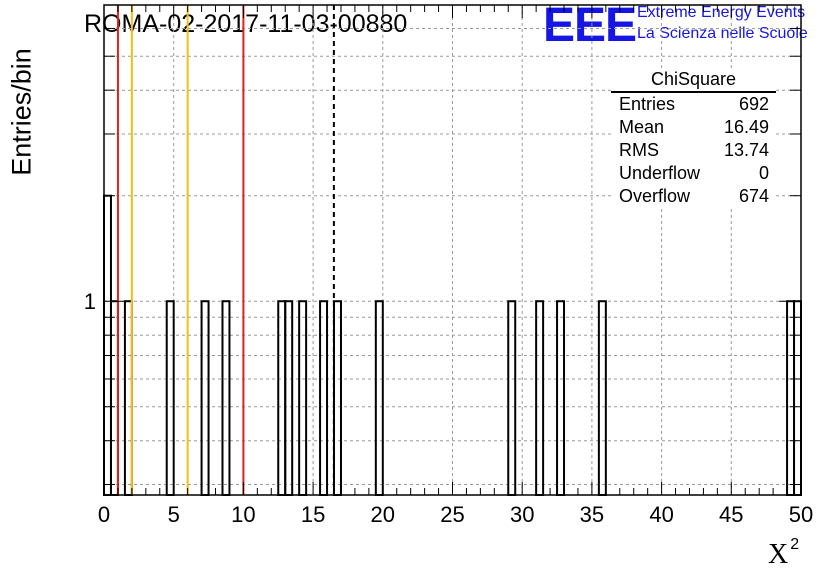 The height and width of the screenshot is (572, 836). What do you see at coordinates (763, 173) in the screenshot?
I see `stats-value: 0` at bounding box center [763, 173].